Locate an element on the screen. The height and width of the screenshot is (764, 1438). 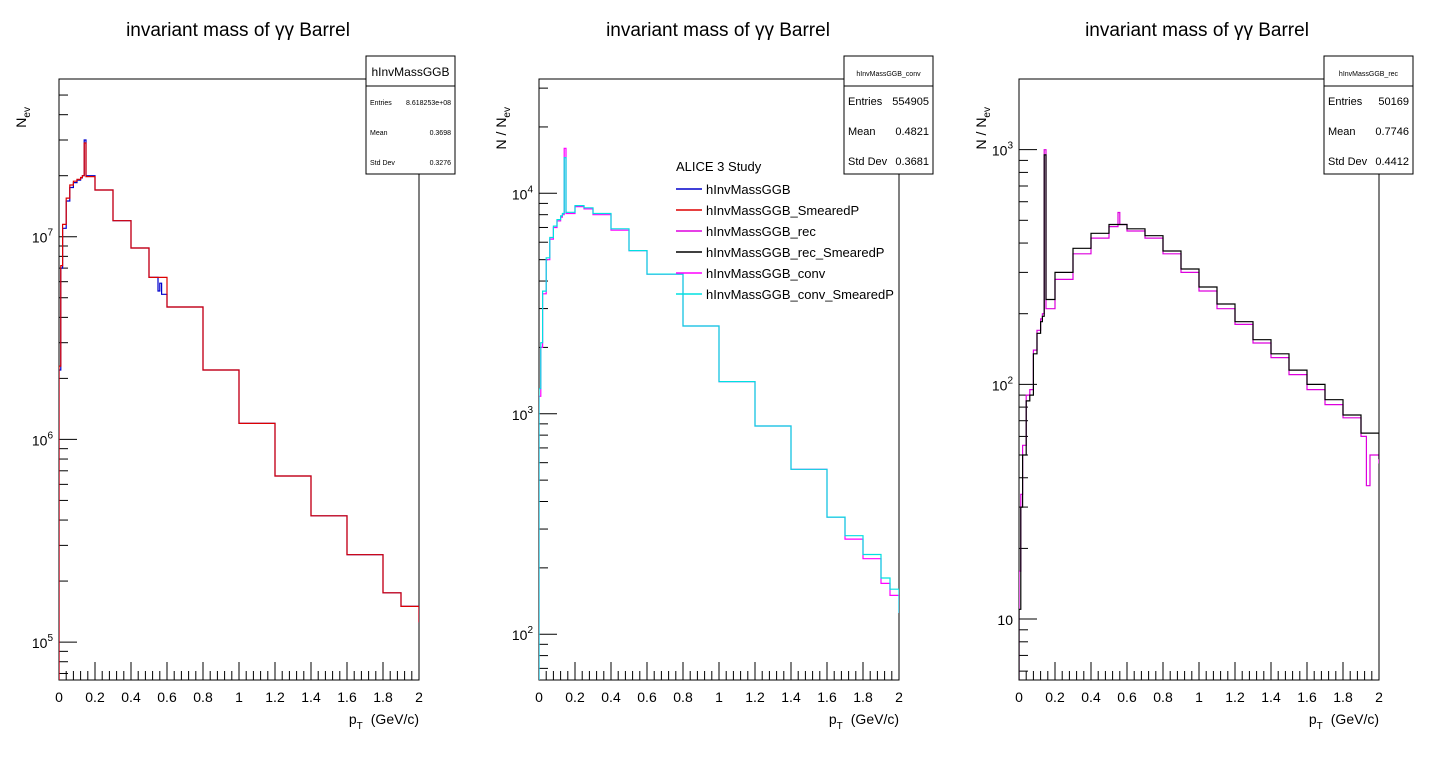
y-tick-exponent: 2 is located at coordinates (1010, 380).